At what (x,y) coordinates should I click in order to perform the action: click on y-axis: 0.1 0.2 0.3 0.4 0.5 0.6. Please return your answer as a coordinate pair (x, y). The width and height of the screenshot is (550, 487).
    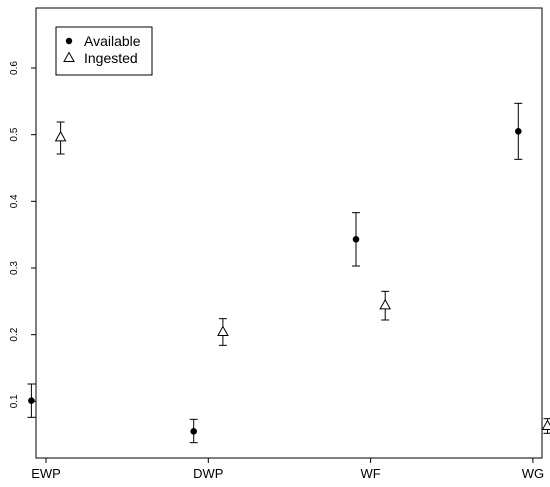
    Looking at the image, I should click on (22, 234).